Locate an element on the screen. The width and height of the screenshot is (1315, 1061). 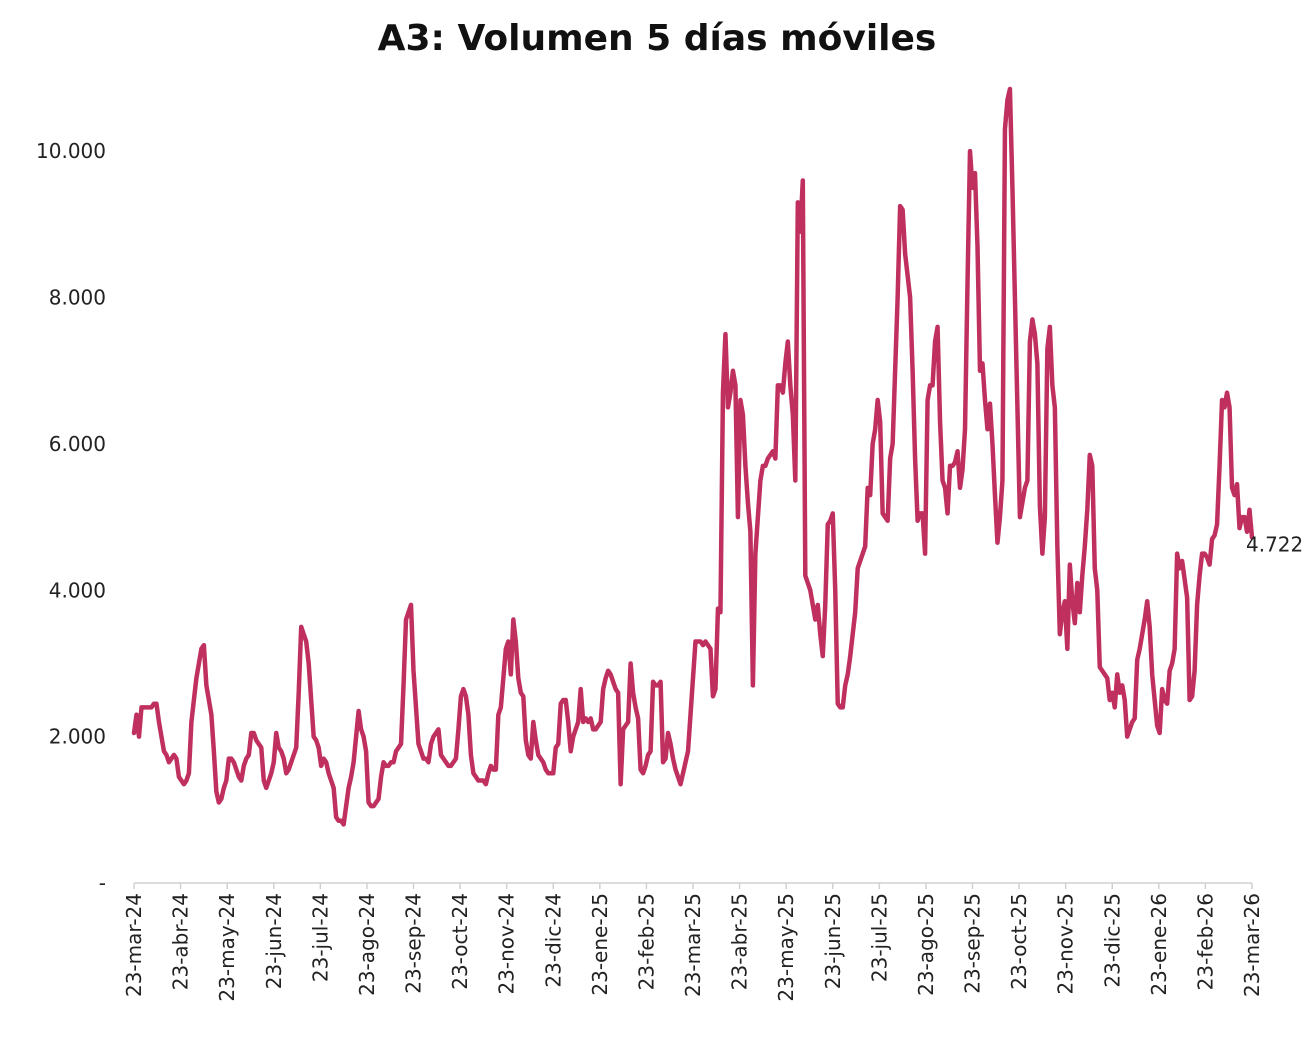
end-value-label: 4.722 is located at coordinates (1274, 544).